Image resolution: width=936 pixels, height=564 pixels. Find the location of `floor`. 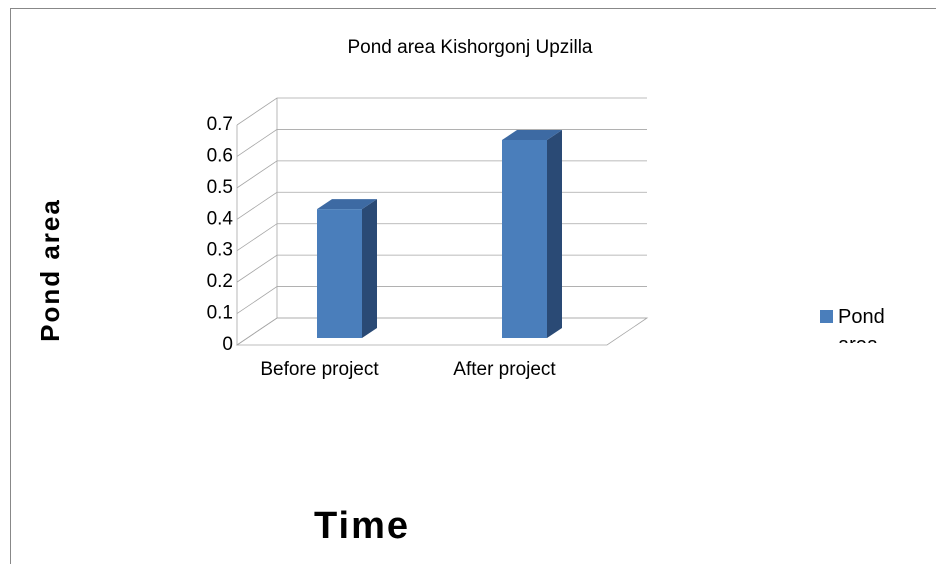

floor is located at coordinates (442, 331).